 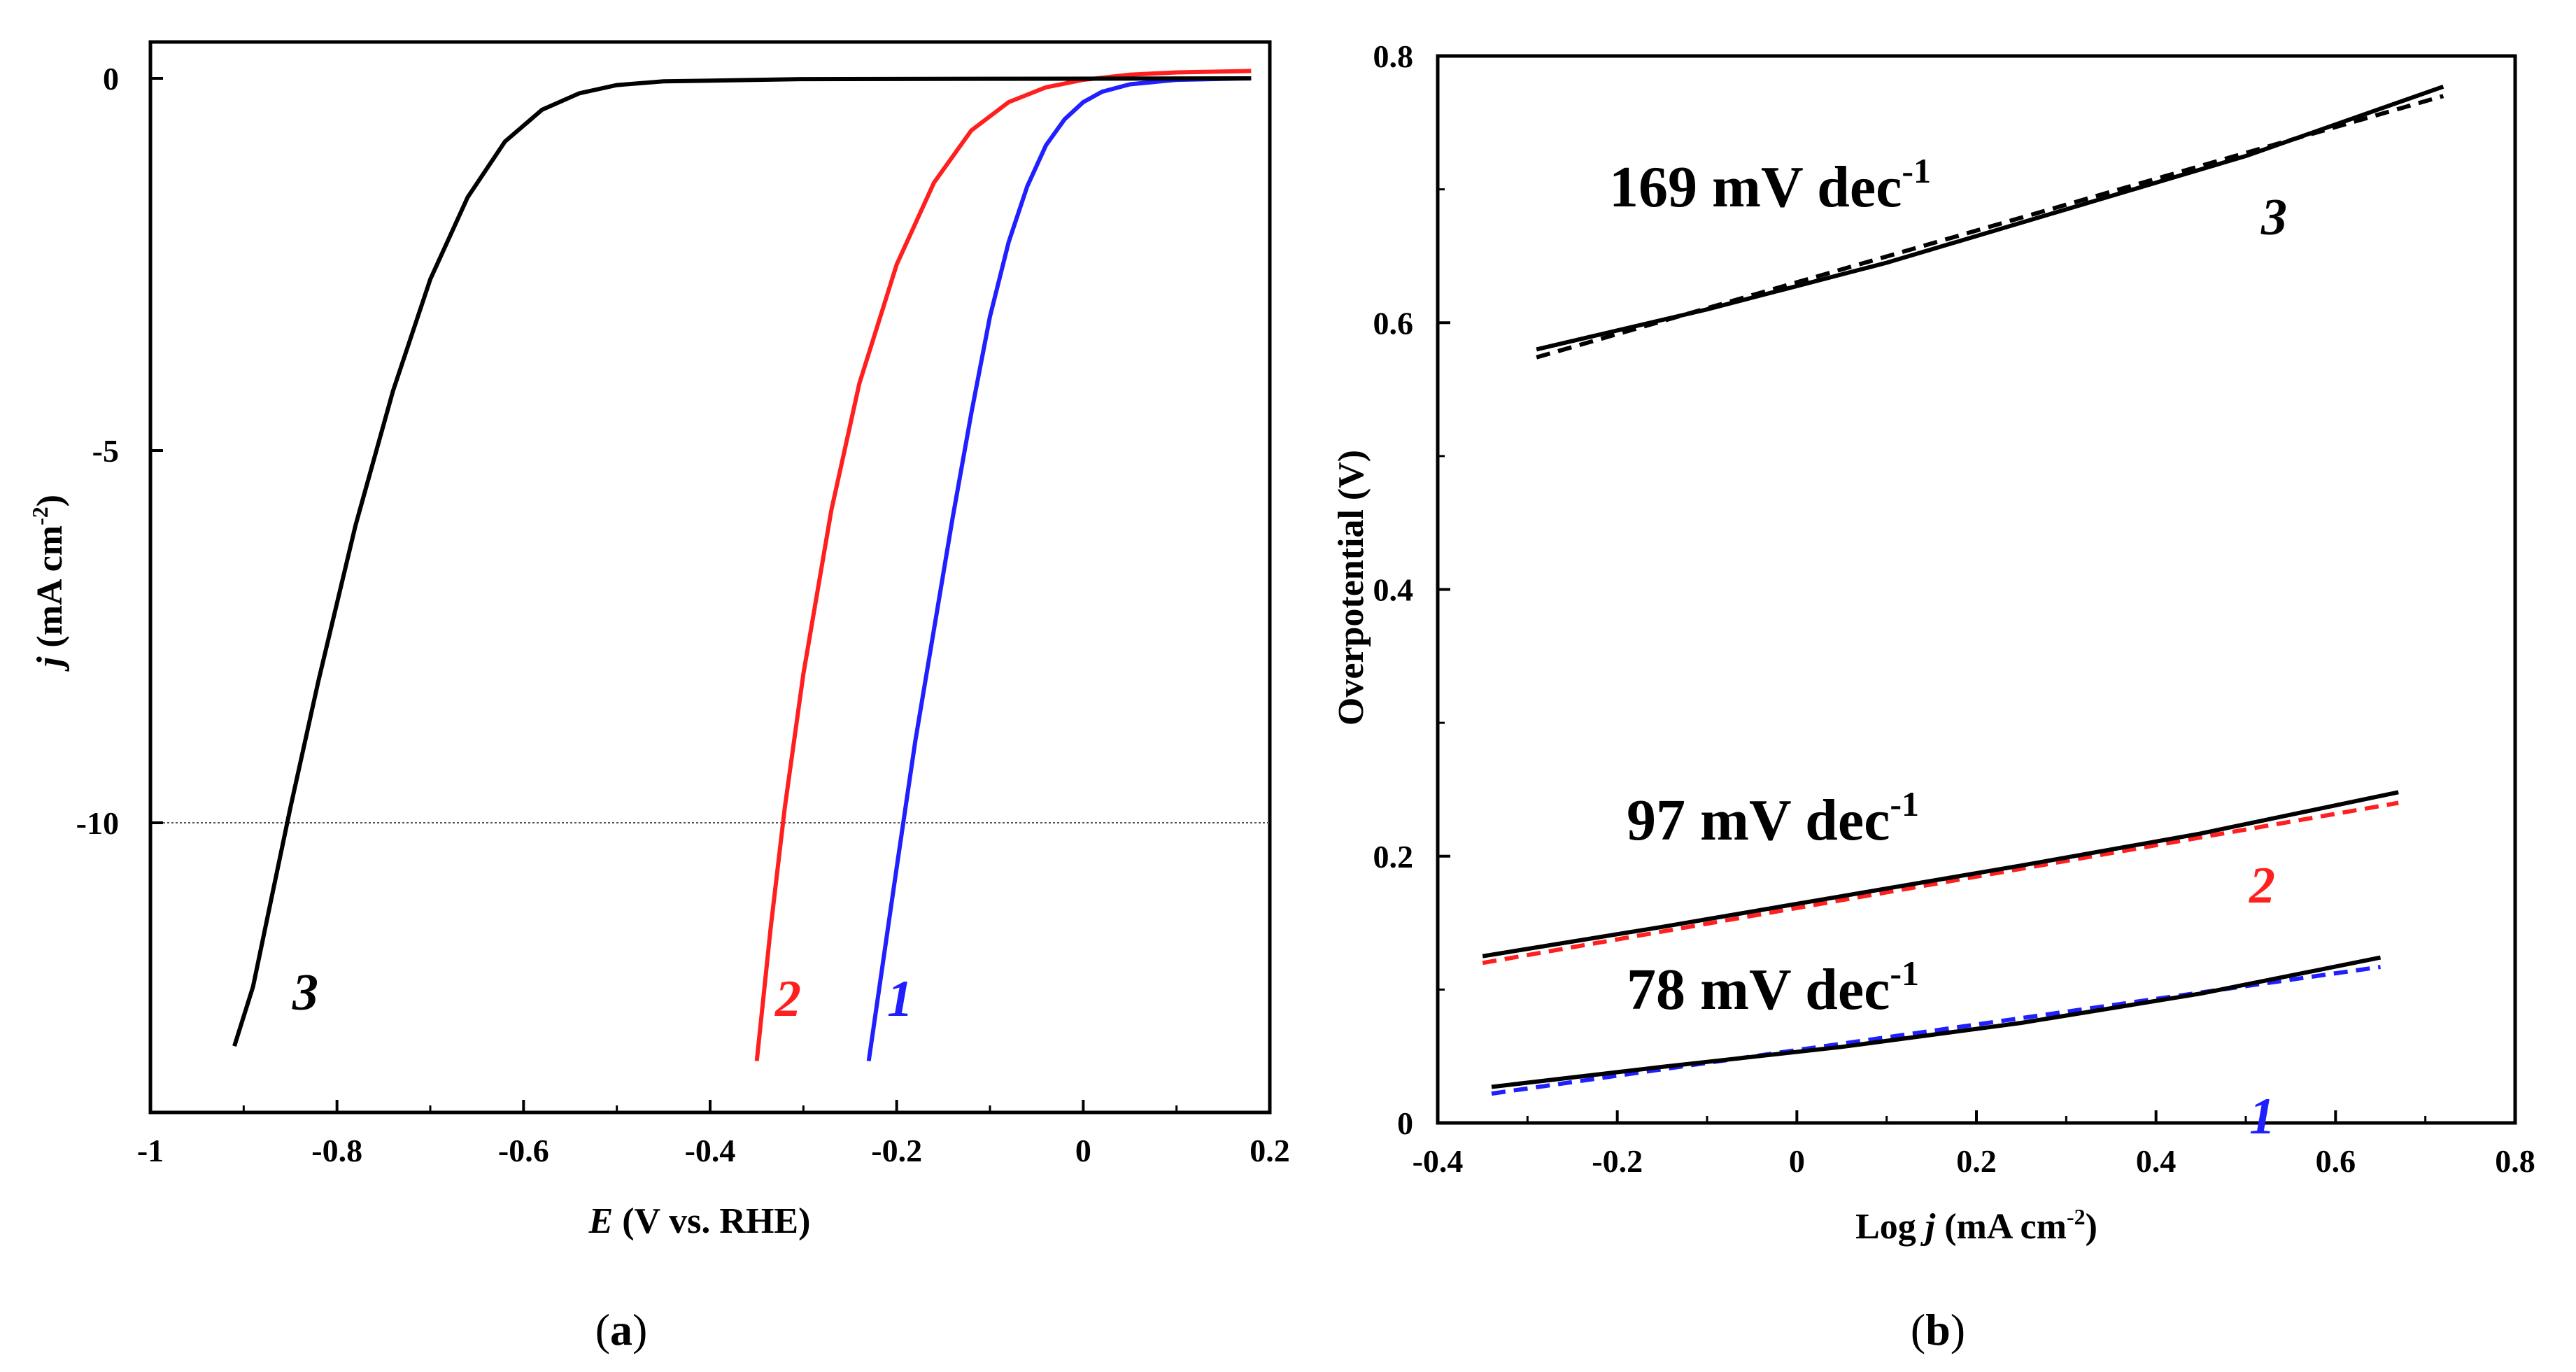 I want to click on panel-a-y-tick-label: 0, so click(x=111, y=79).